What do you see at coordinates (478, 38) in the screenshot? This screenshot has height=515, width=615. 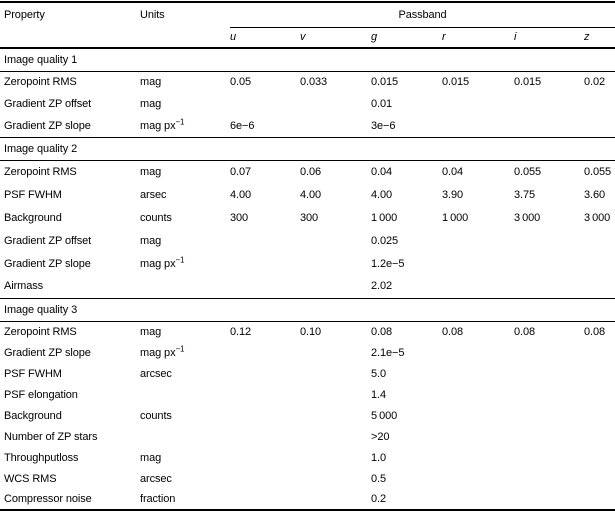 I see `column-header-band-r: r` at bounding box center [478, 38].